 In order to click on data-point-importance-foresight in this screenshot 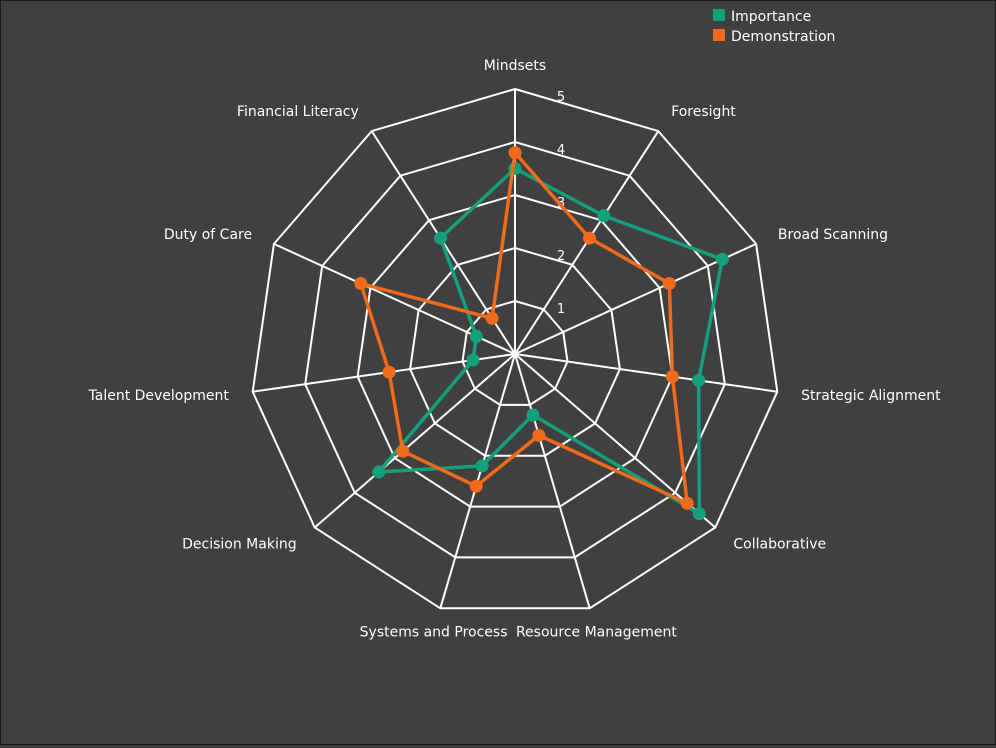, I will do `click(604, 216)`.